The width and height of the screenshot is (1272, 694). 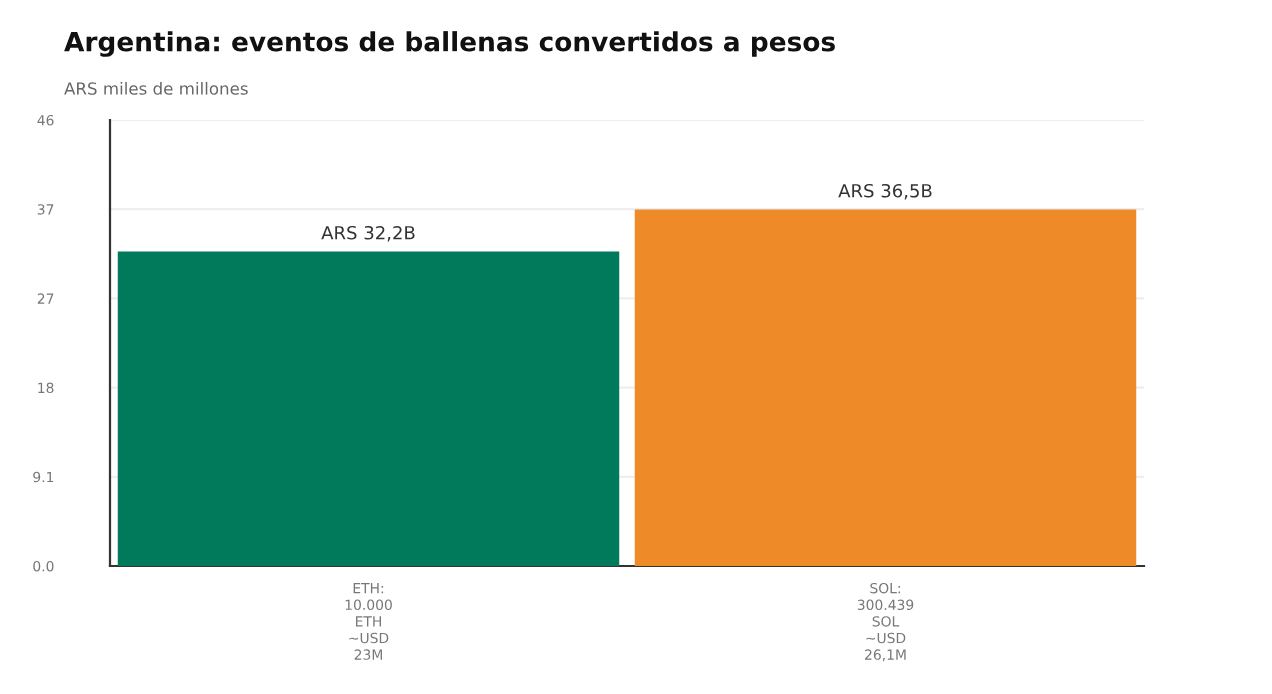 I want to click on data-label: ARS 36,5B, so click(x=885, y=191).